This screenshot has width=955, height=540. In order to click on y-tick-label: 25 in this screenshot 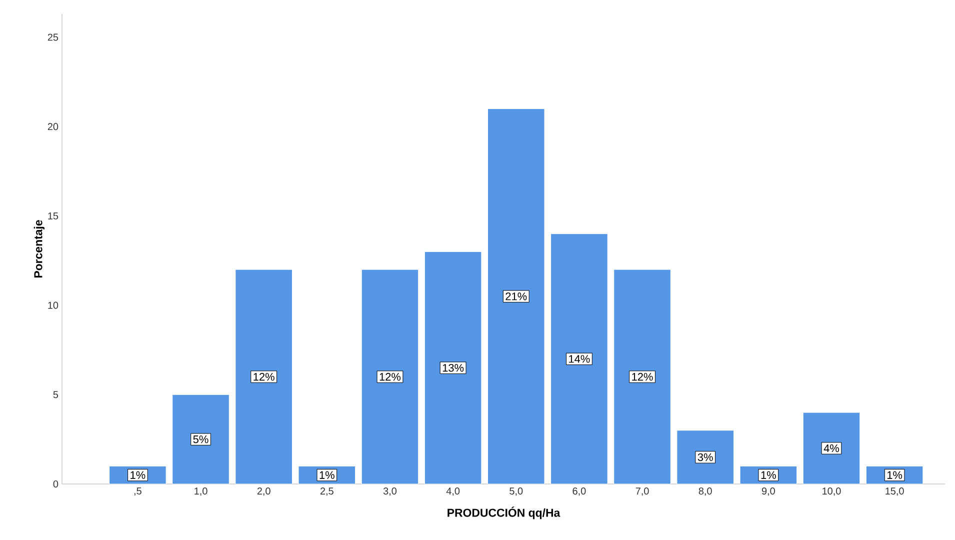, I will do `click(53, 37)`.